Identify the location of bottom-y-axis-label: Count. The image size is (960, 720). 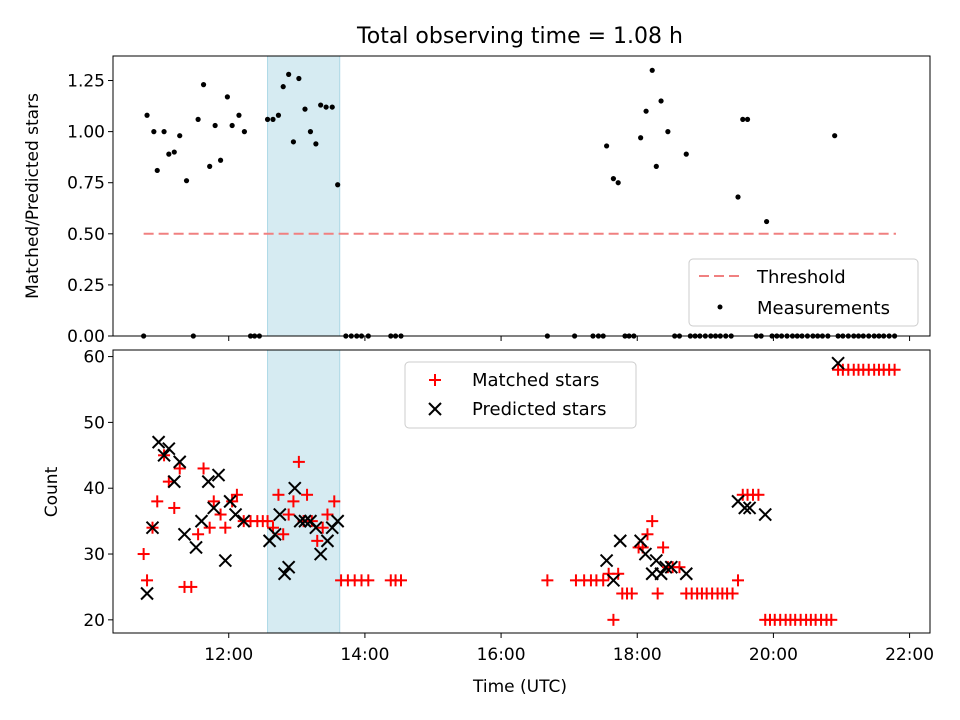
(52, 491).